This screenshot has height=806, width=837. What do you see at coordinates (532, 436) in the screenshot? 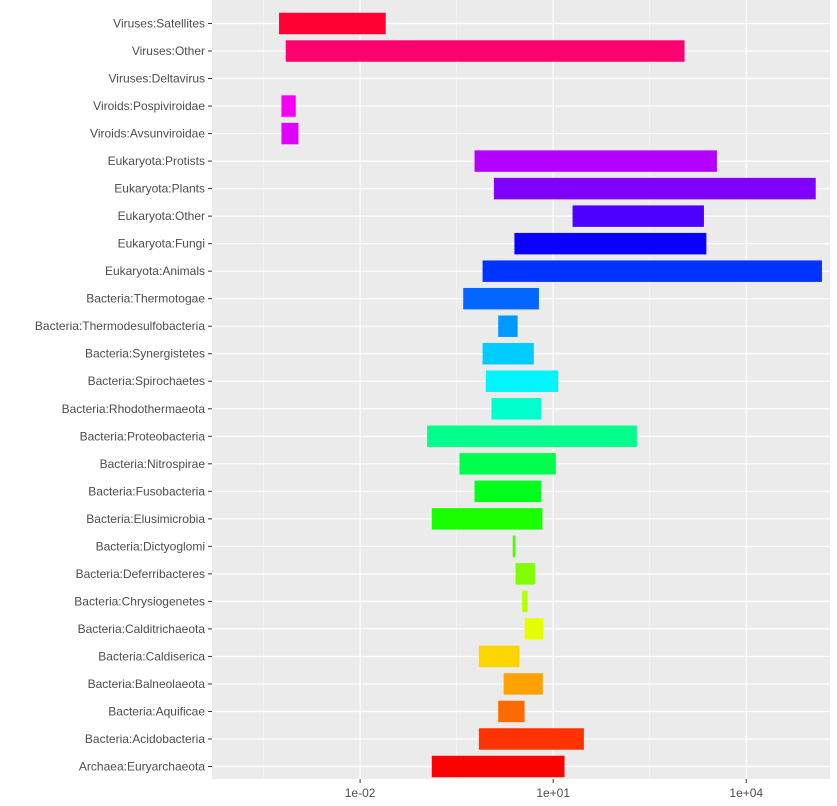
I see `bar-bacteria-proteobacteria` at bounding box center [532, 436].